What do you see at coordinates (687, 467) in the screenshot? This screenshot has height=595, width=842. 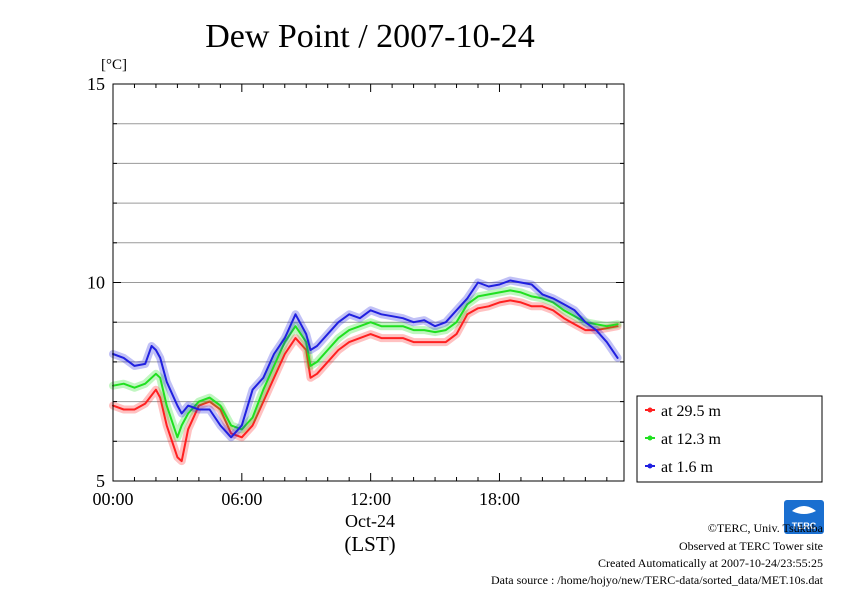 I see `legend-label: at 1.6 m` at bounding box center [687, 467].